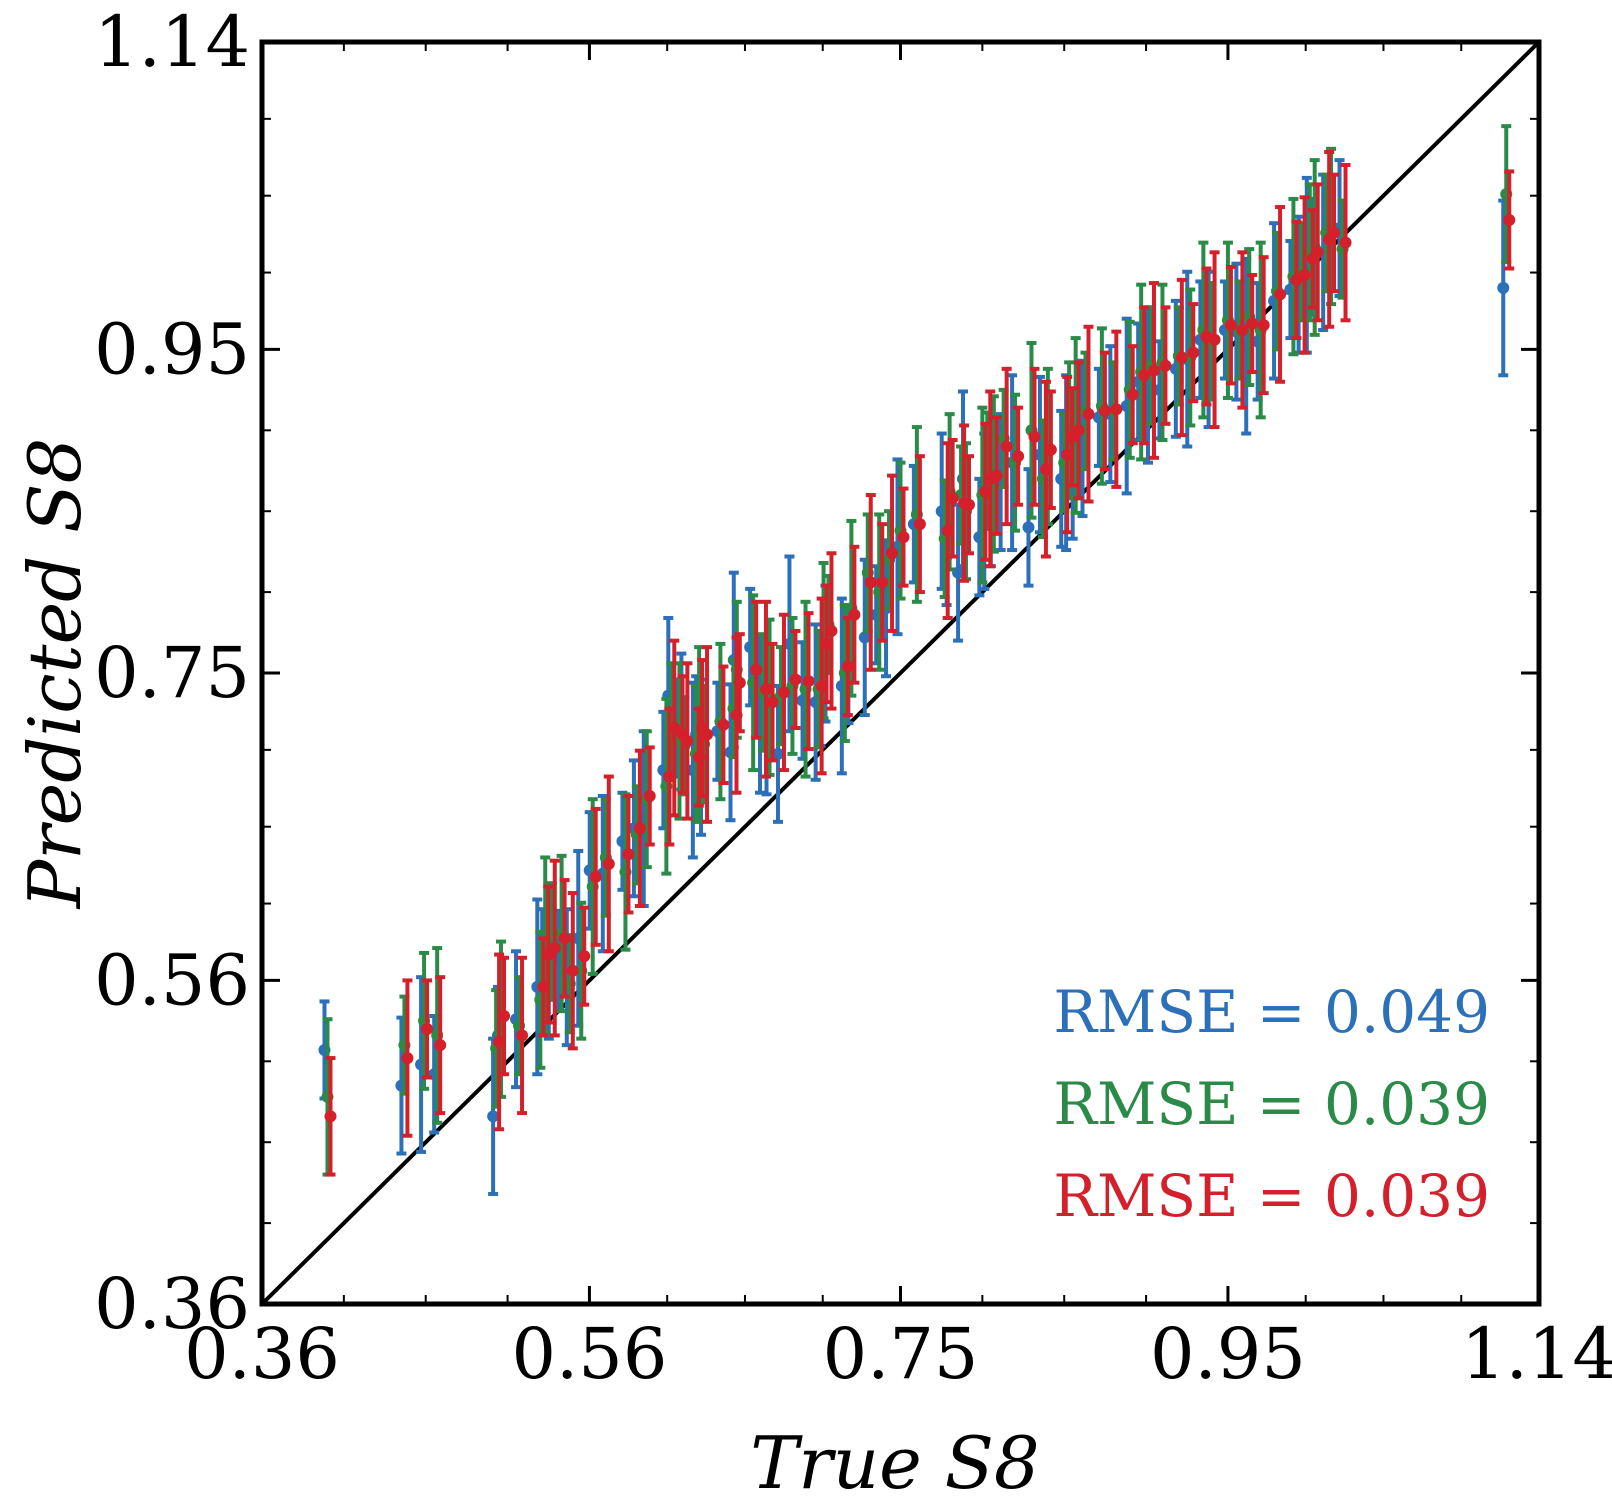 The width and height of the screenshot is (1612, 1503). What do you see at coordinates (55, 674) in the screenshot?
I see `y-axis-title: Predicted S8` at bounding box center [55, 674].